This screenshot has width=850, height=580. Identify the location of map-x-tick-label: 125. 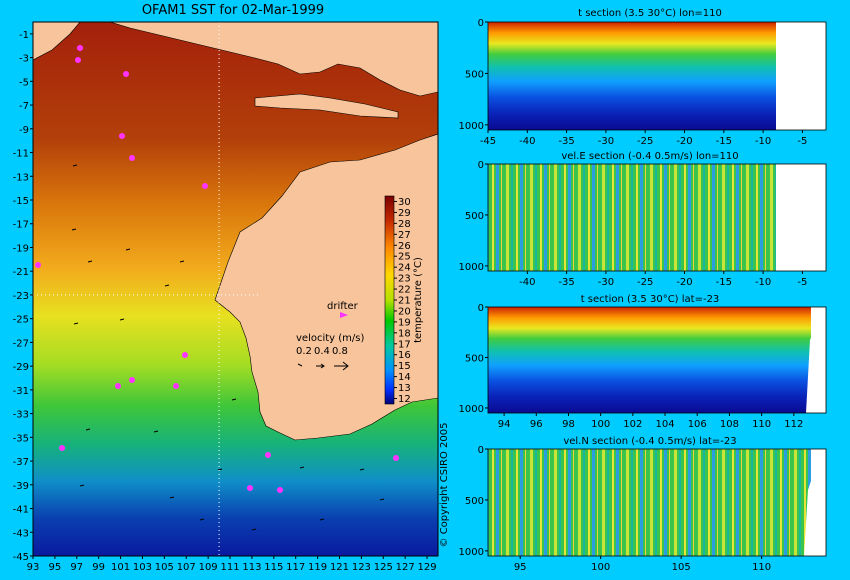
(383, 567).